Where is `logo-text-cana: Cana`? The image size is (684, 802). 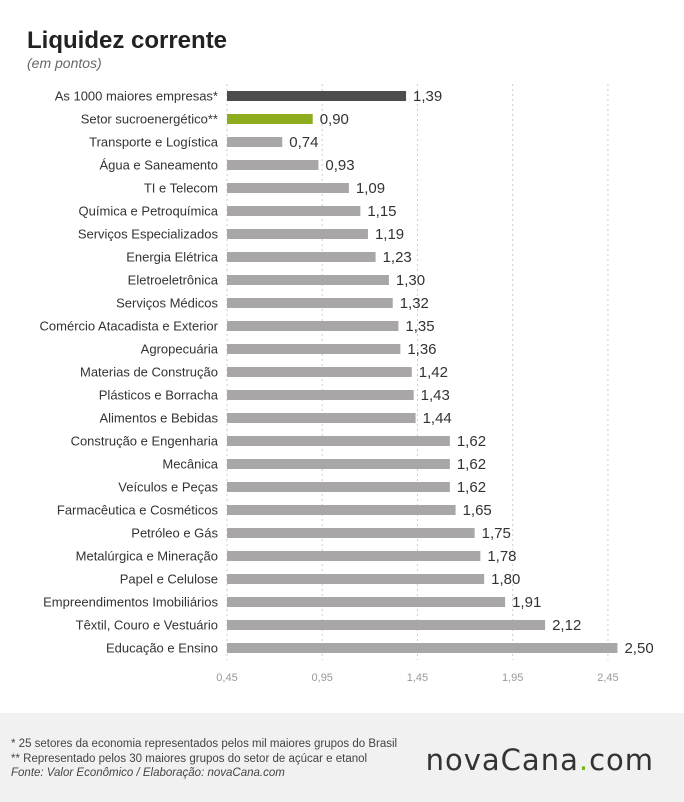
logo-text-cana: Cana is located at coordinates (539, 760).